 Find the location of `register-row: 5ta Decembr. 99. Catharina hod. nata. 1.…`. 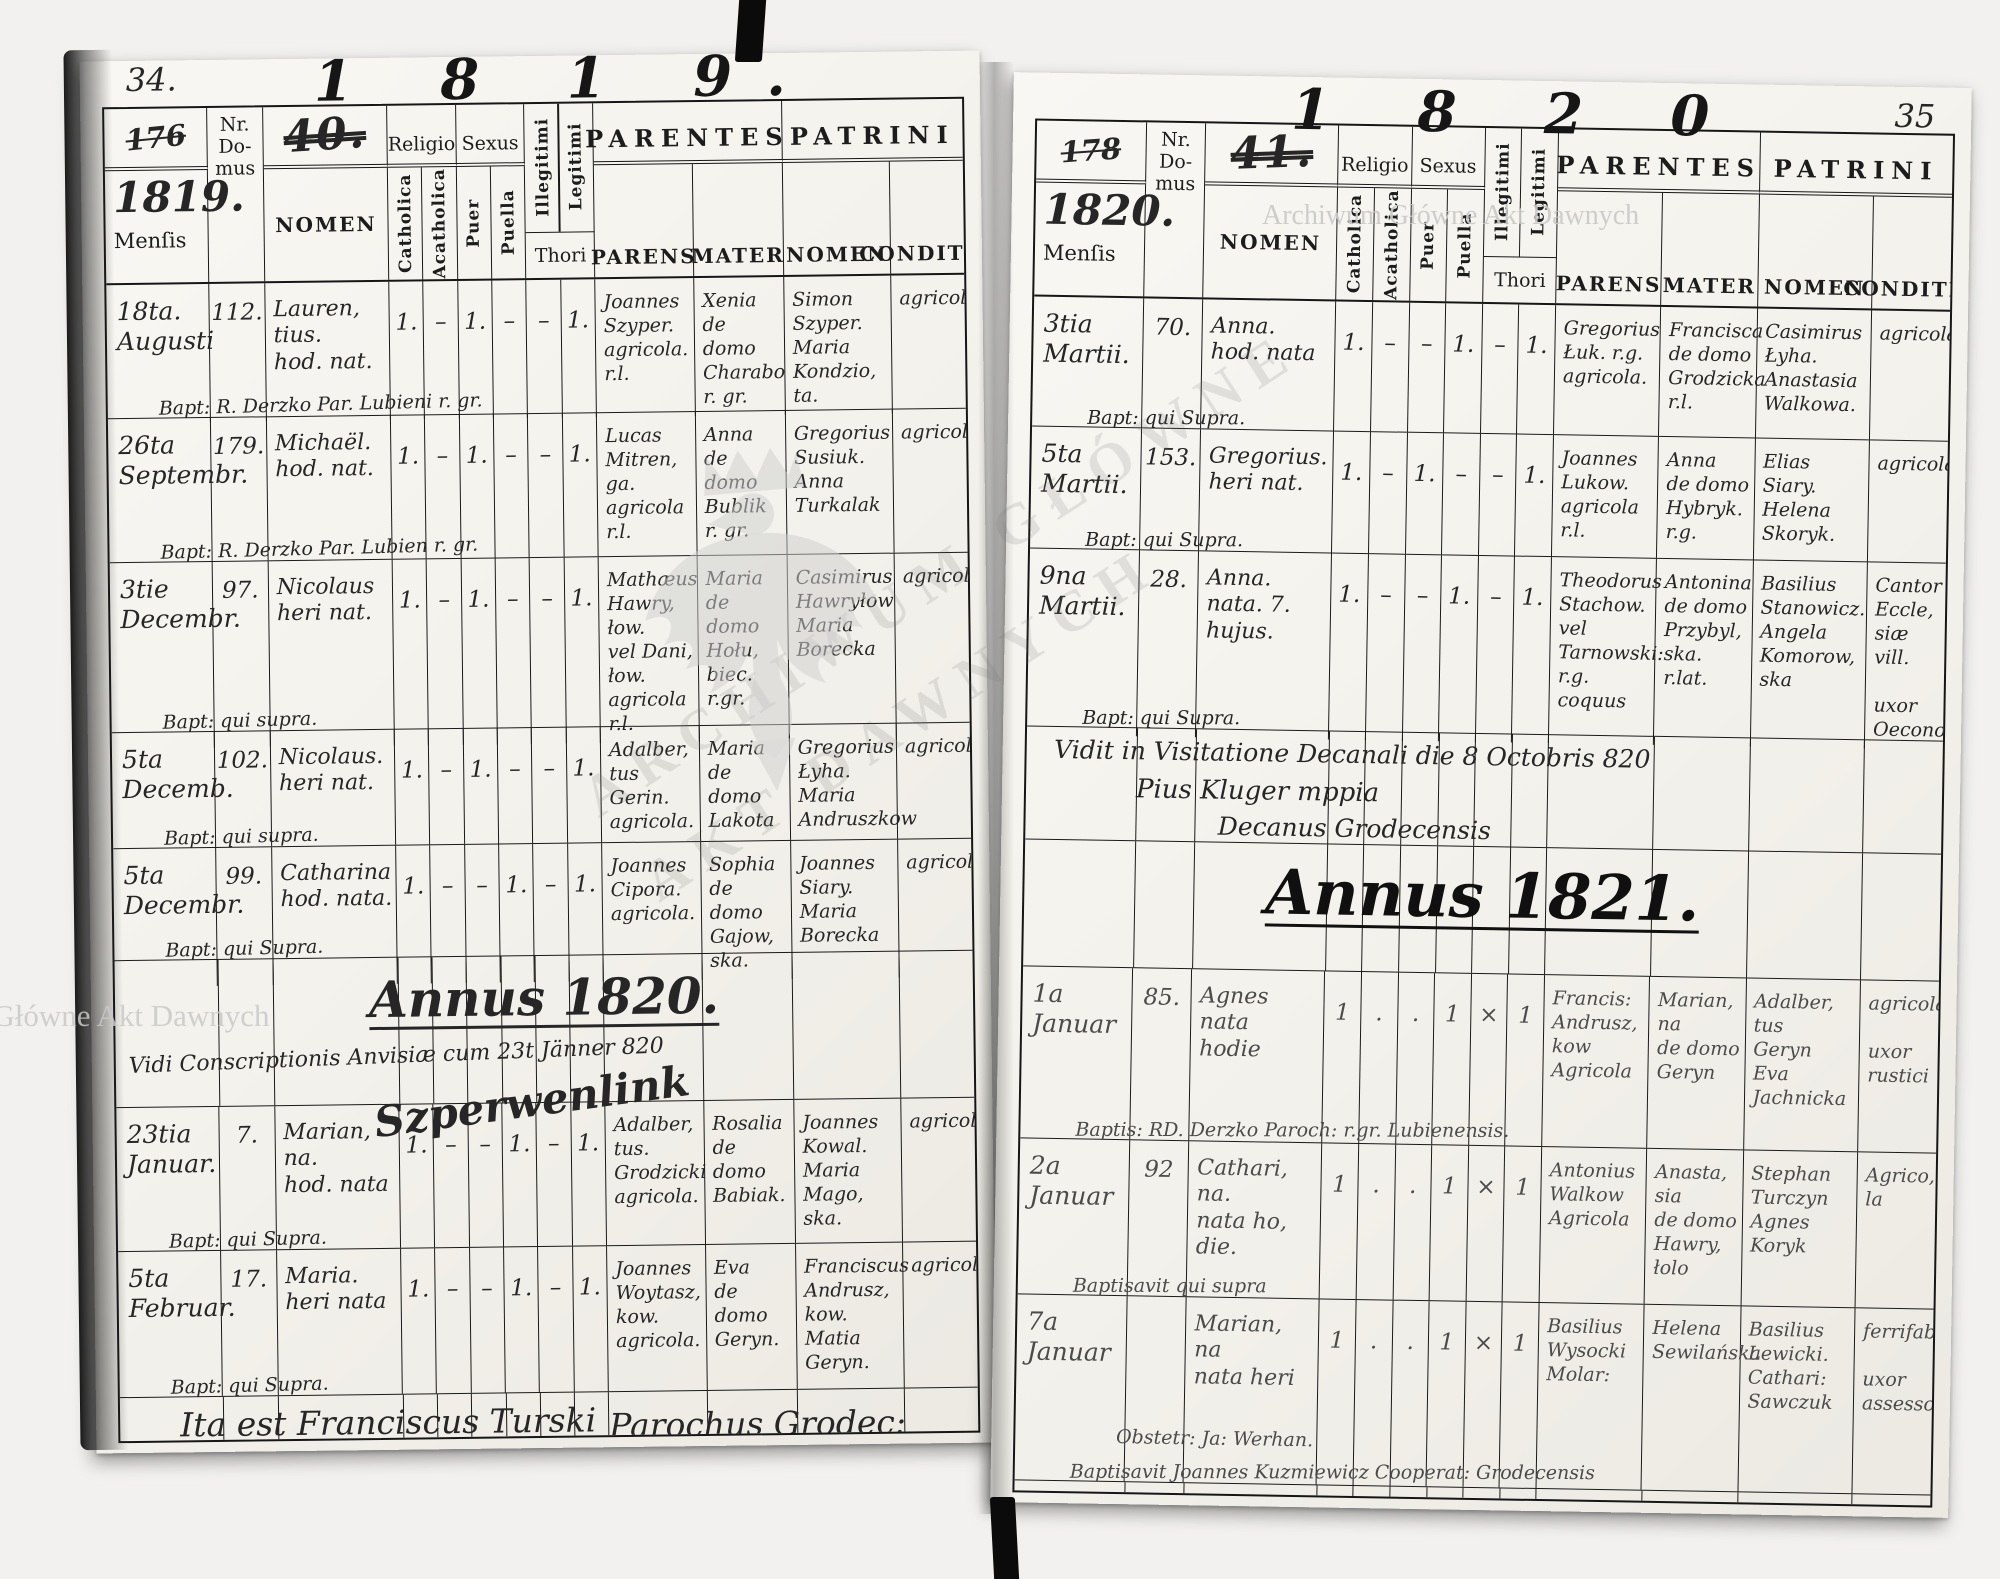

register-row: 5ta Decembr. 99. Catharina hod. nata. 1.… is located at coordinates (545, 912).